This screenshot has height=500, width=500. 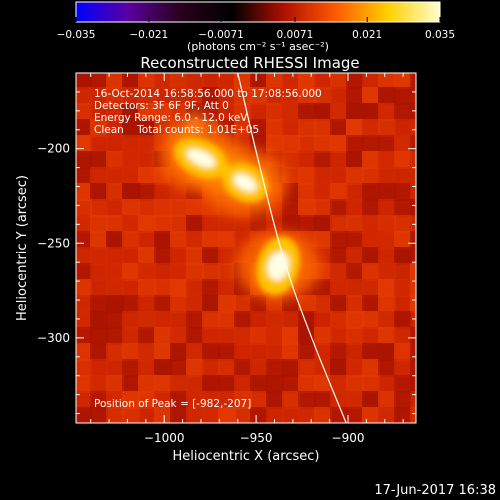 I want to click on peak-position: Position of Peak = [-982,-207], so click(x=172, y=404).